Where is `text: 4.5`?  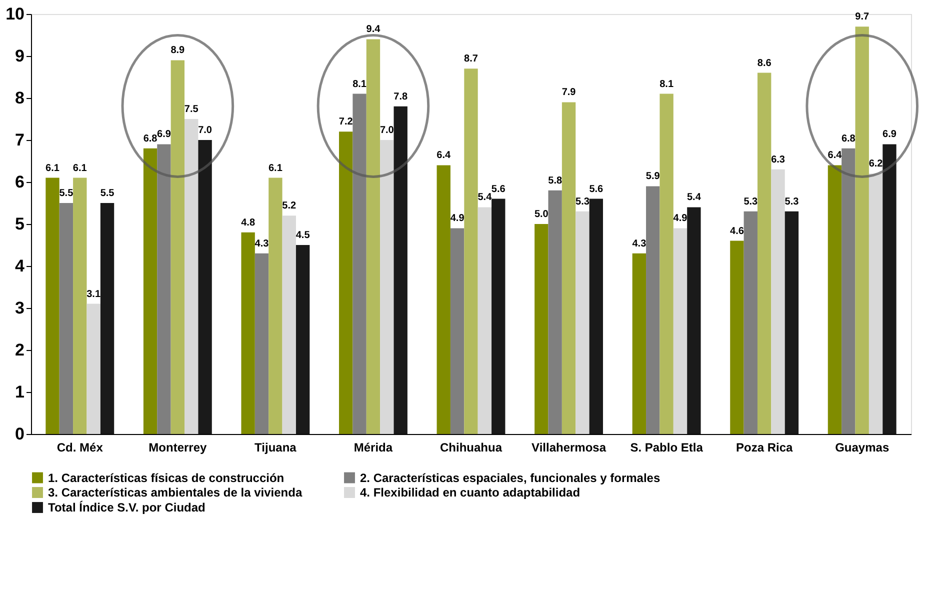 text: 4.5 is located at coordinates (303, 235).